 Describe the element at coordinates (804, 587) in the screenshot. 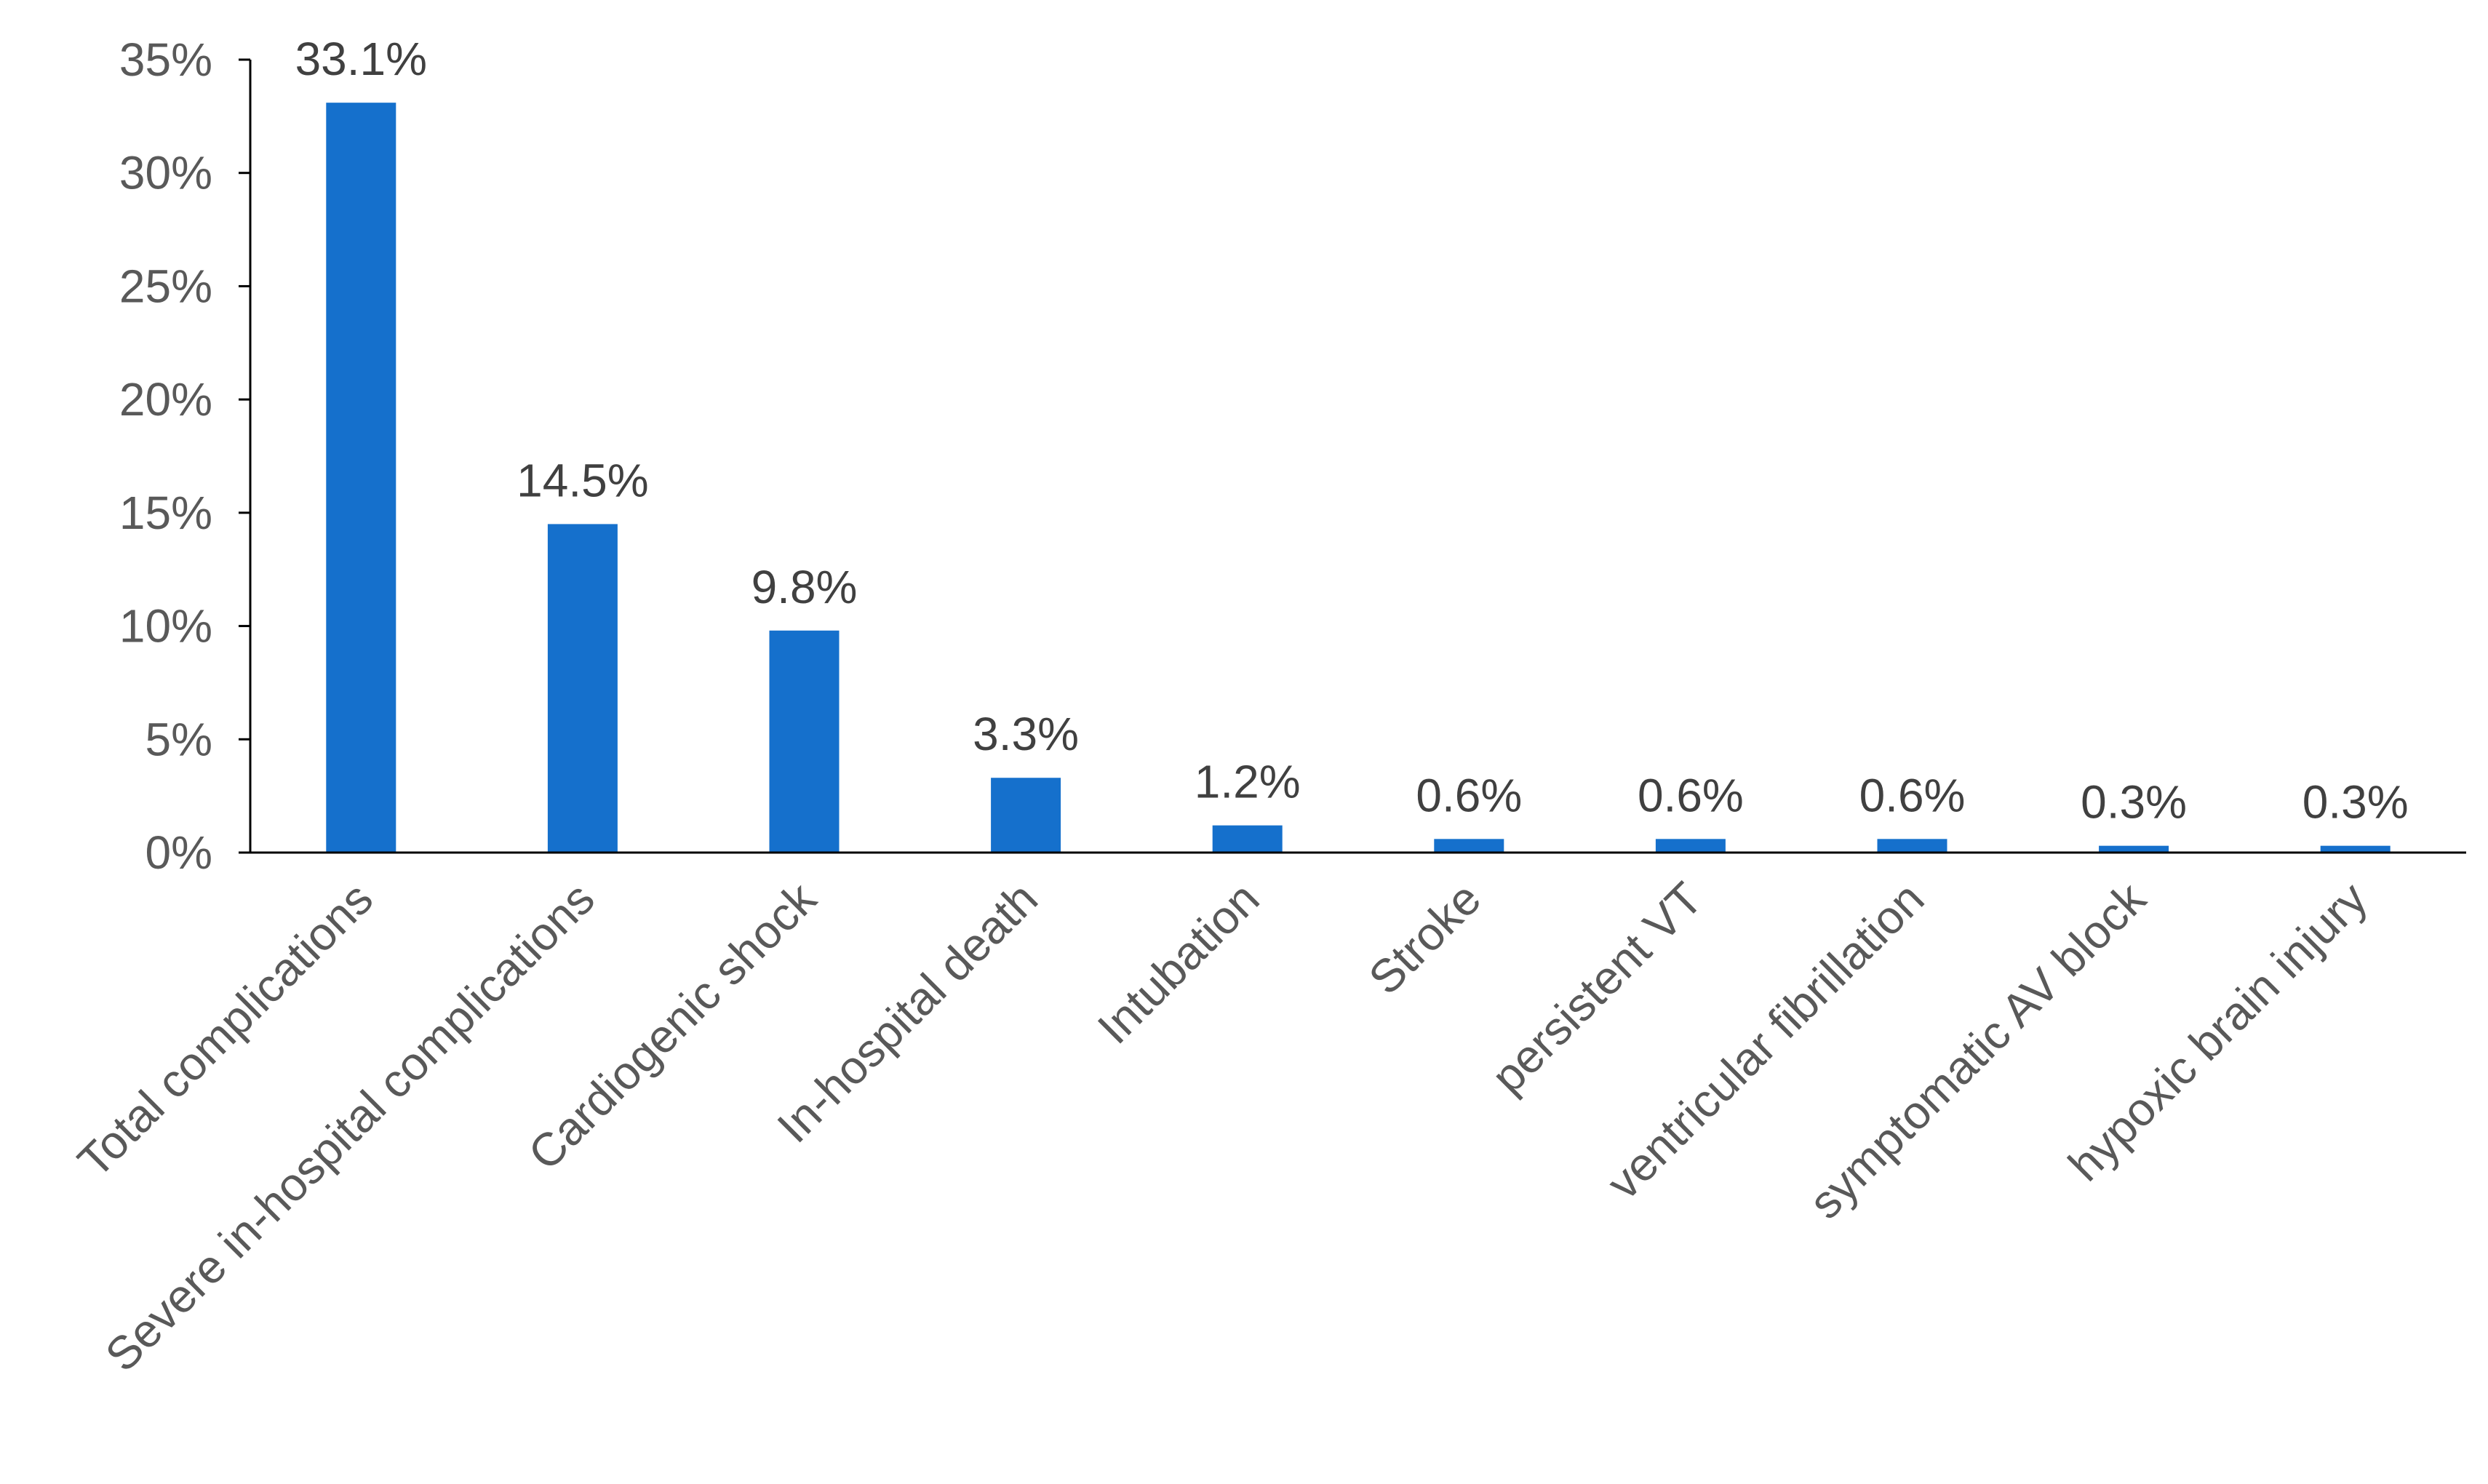

I see `data-label: 9.8%` at that location.